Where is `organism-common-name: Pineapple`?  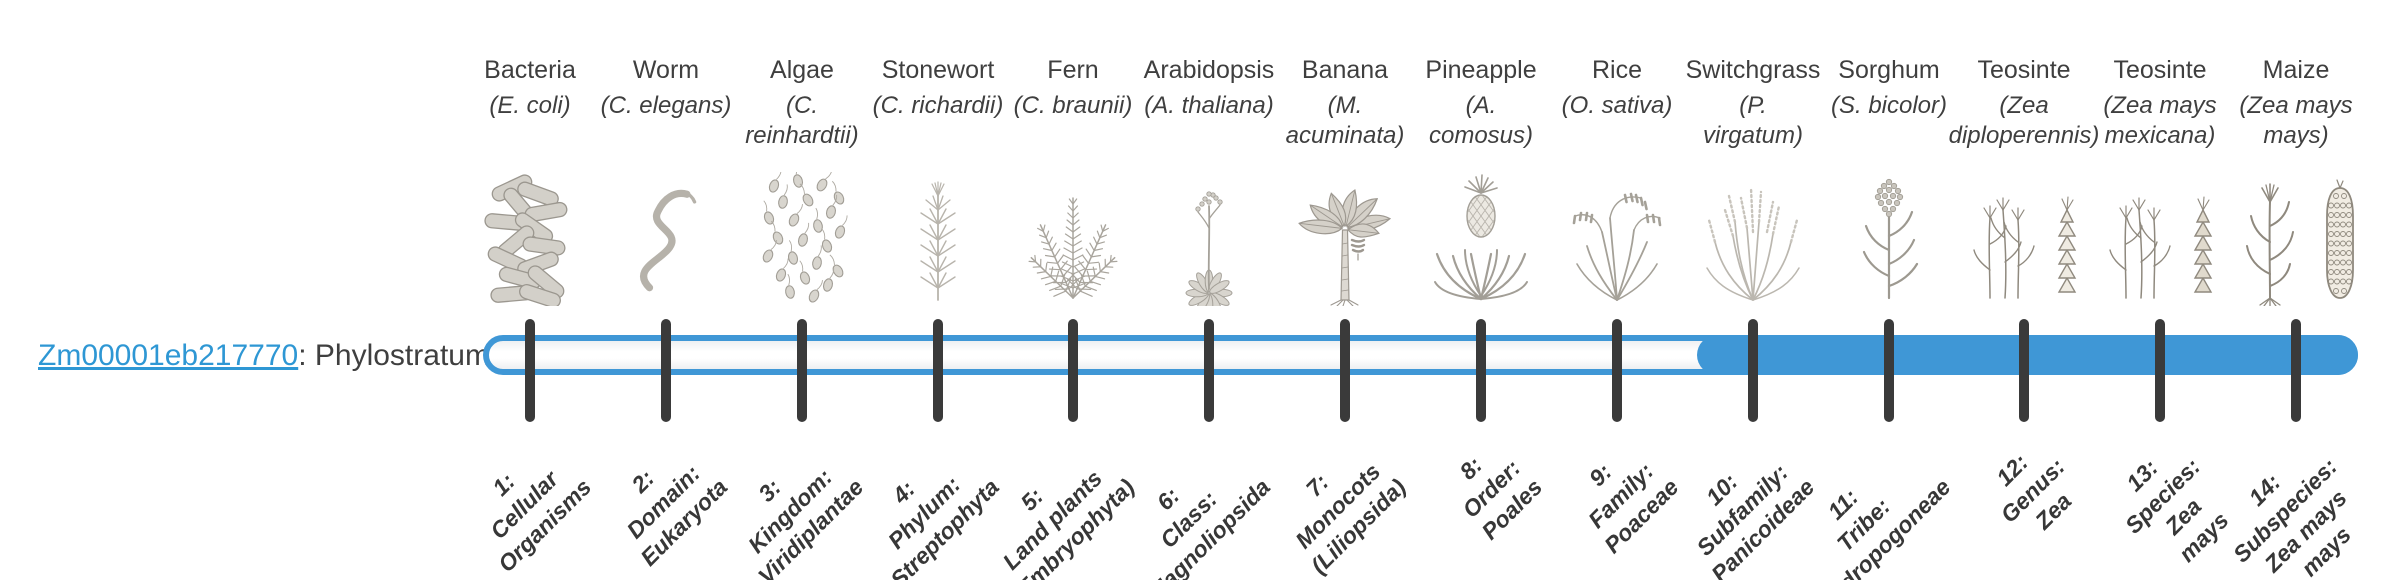 organism-common-name: Pineapple is located at coordinates (1481, 70).